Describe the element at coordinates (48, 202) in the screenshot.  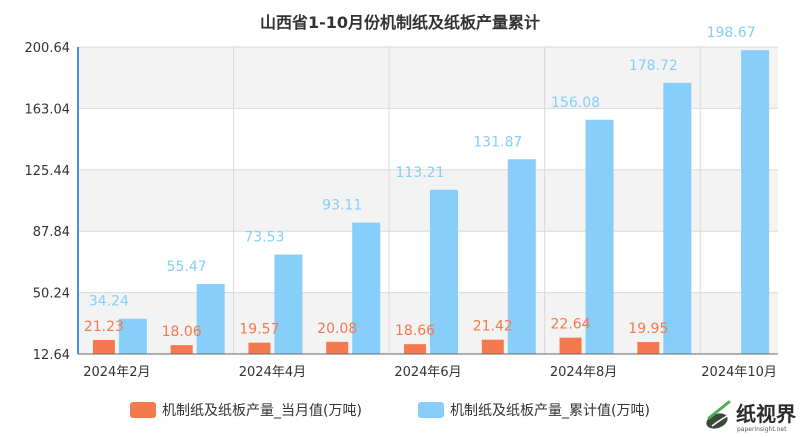
I see `y-axis-ticks: 200.64 163.04 125.44 87.84 50.24 12.64` at that location.